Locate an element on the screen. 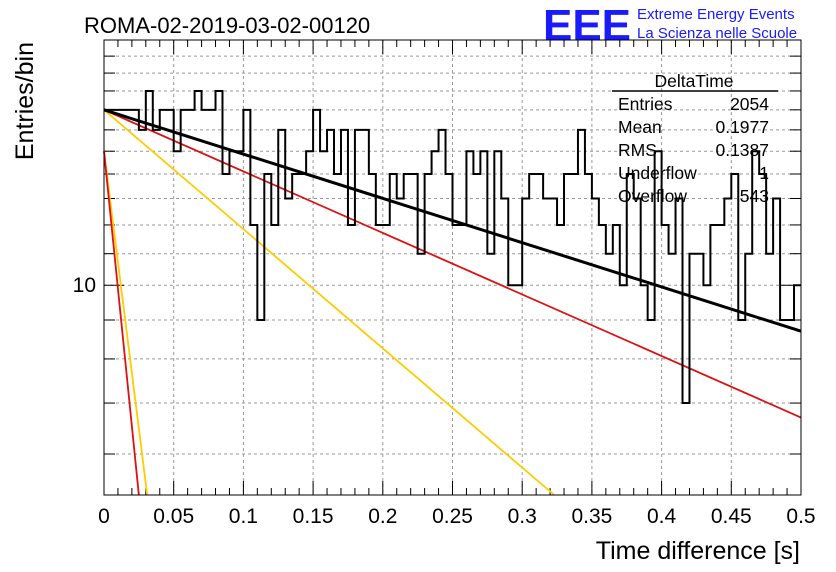  x-tick-label: 0.3 is located at coordinates (522, 516).